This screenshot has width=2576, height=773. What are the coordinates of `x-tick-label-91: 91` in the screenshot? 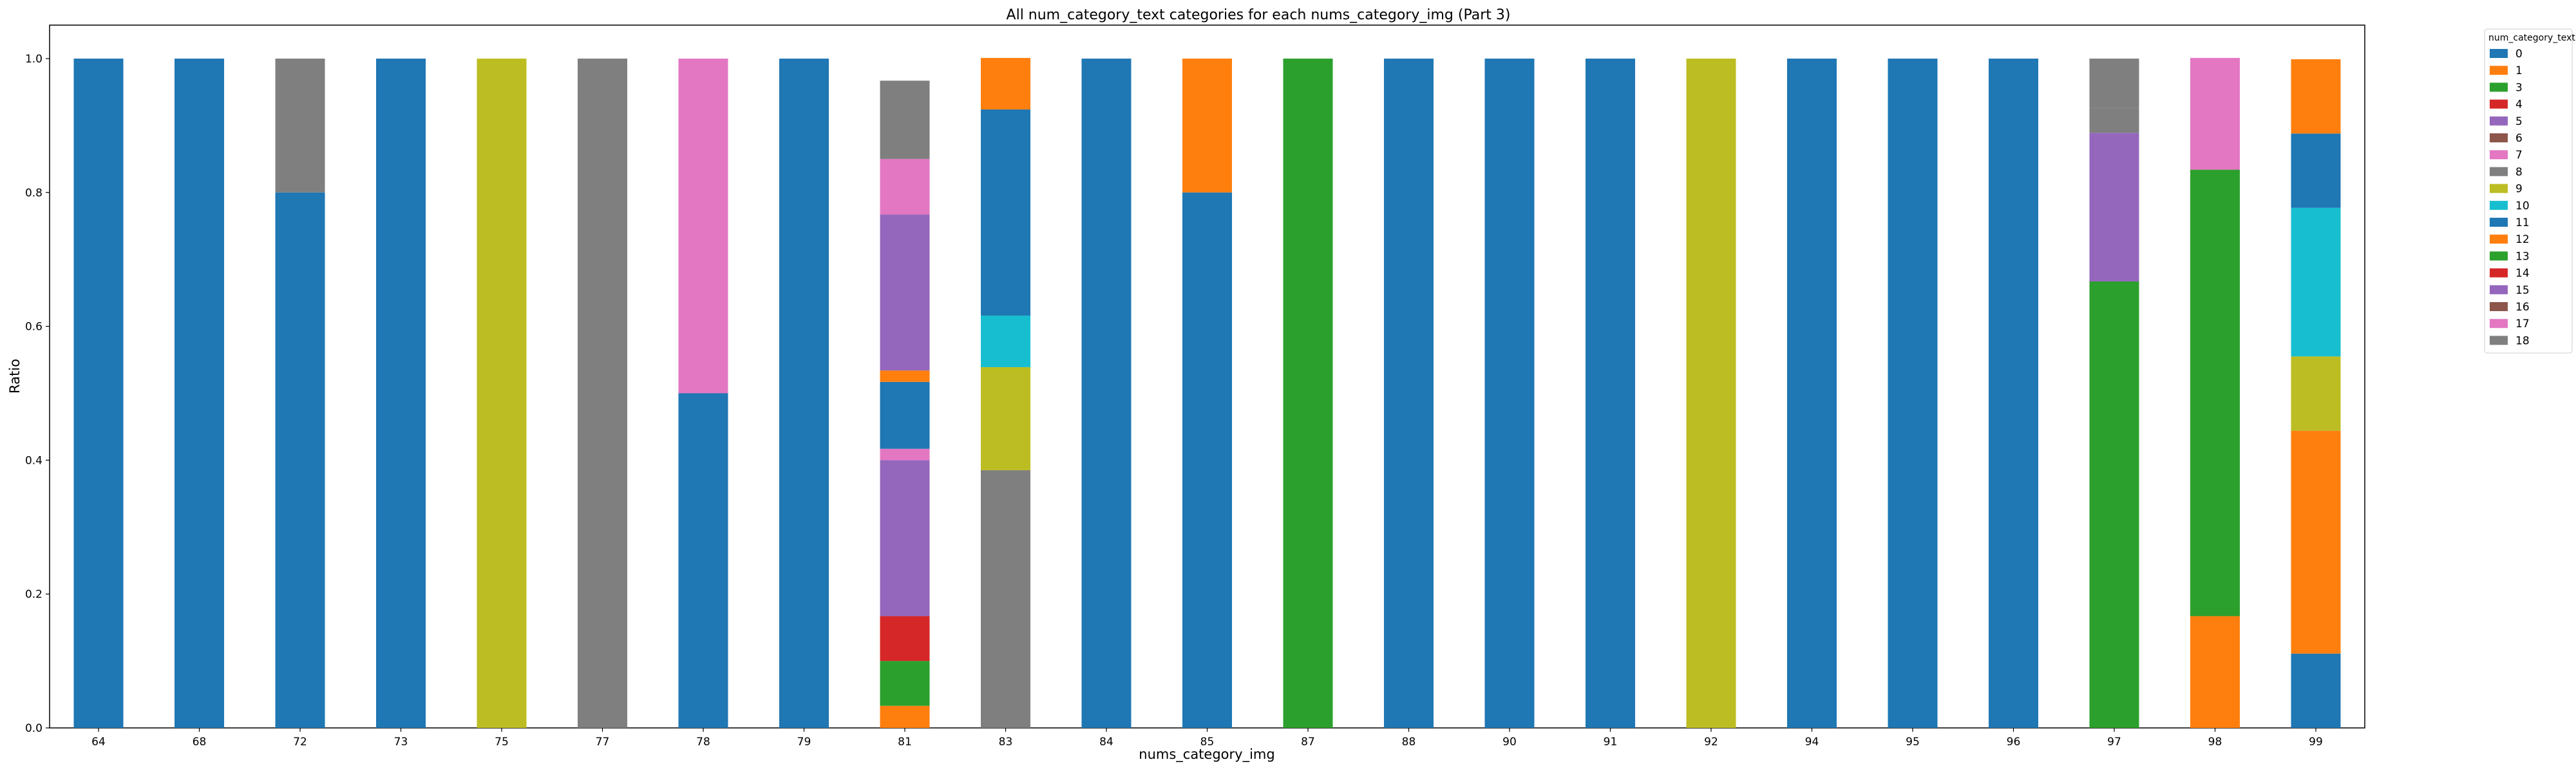 It's located at (1611, 742).